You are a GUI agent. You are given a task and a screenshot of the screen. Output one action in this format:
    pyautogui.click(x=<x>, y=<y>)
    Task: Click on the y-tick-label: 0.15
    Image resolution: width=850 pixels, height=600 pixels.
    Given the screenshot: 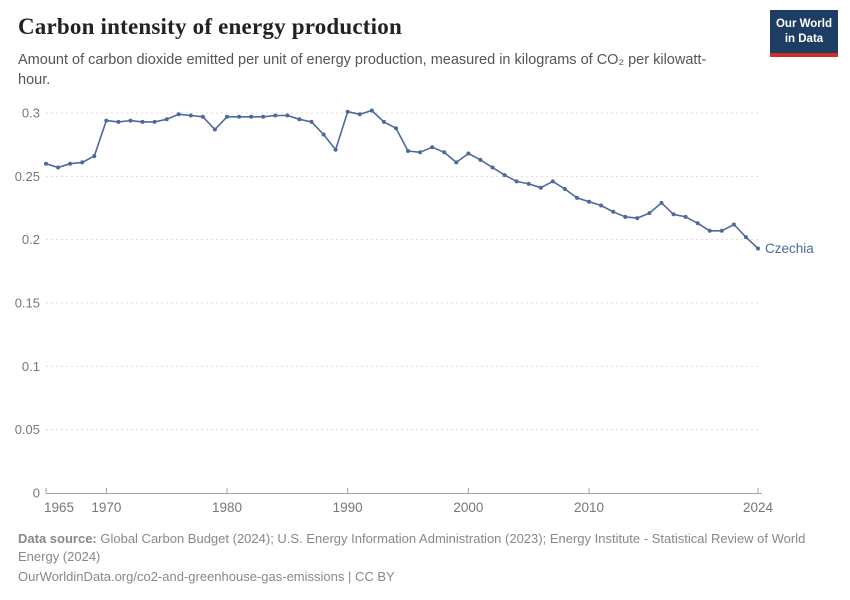 What is the action you would take?
    pyautogui.click(x=27, y=303)
    